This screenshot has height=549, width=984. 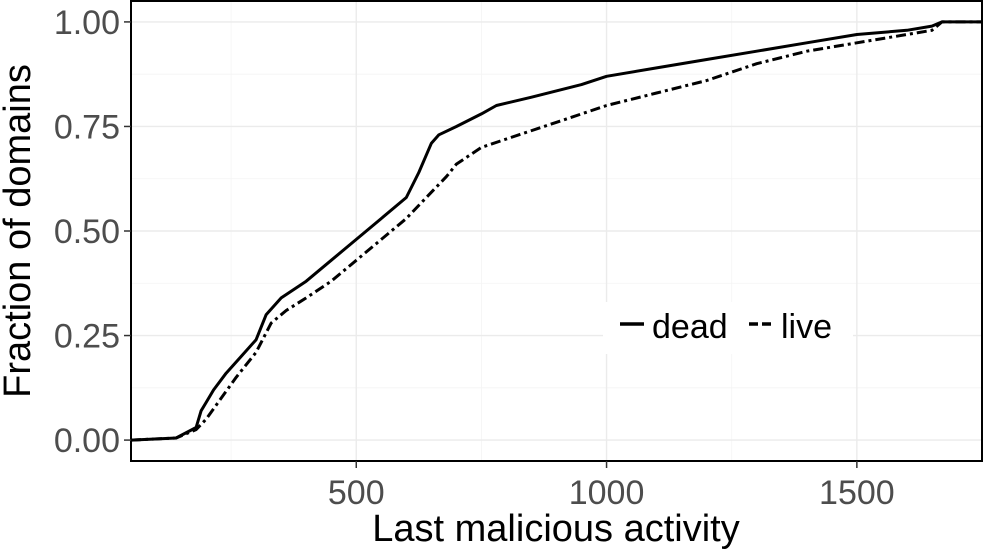 What do you see at coordinates (19, 231) in the screenshot?
I see `y-axis-title: Fraction of domains` at bounding box center [19, 231].